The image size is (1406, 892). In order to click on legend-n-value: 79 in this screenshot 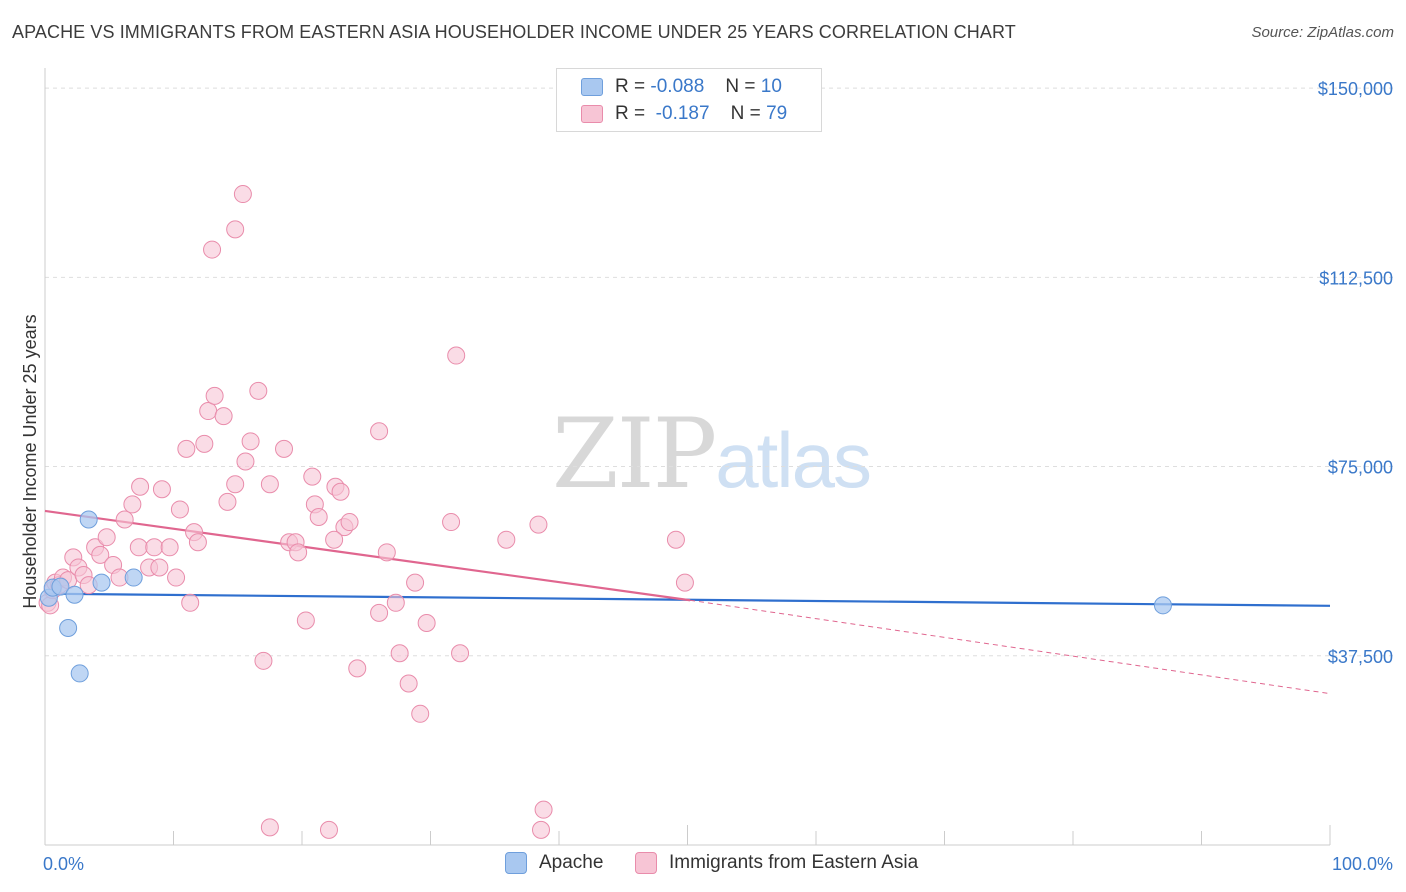, I will do `click(777, 113)`.